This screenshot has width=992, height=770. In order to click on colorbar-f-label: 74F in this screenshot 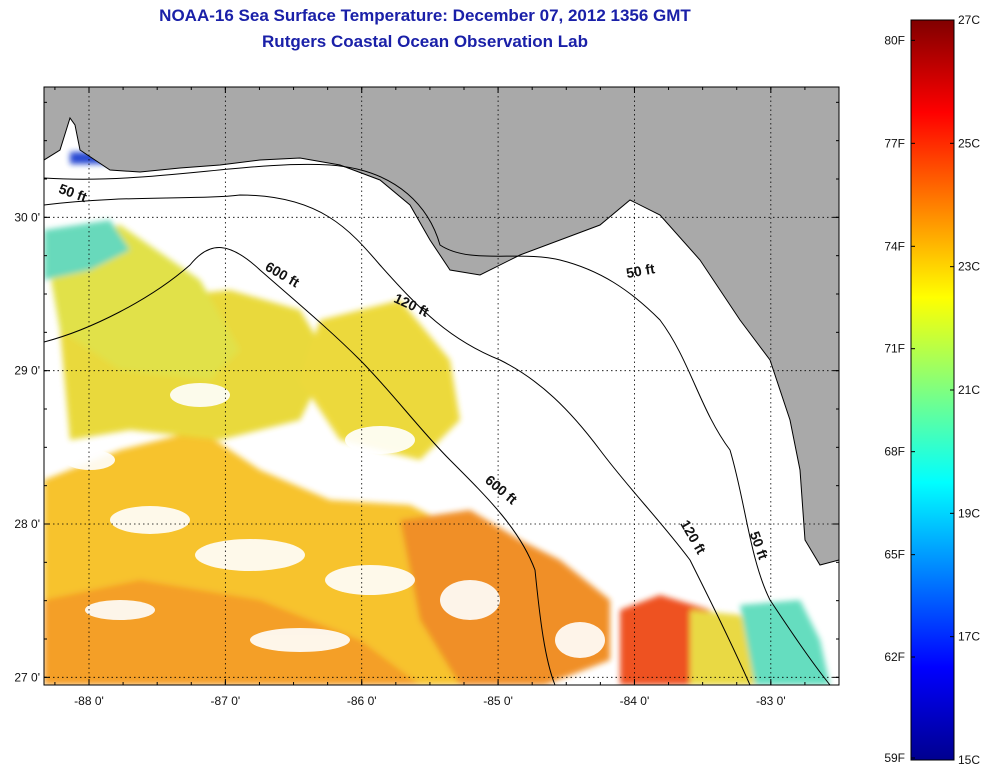, I will do `click(894, 246)`.